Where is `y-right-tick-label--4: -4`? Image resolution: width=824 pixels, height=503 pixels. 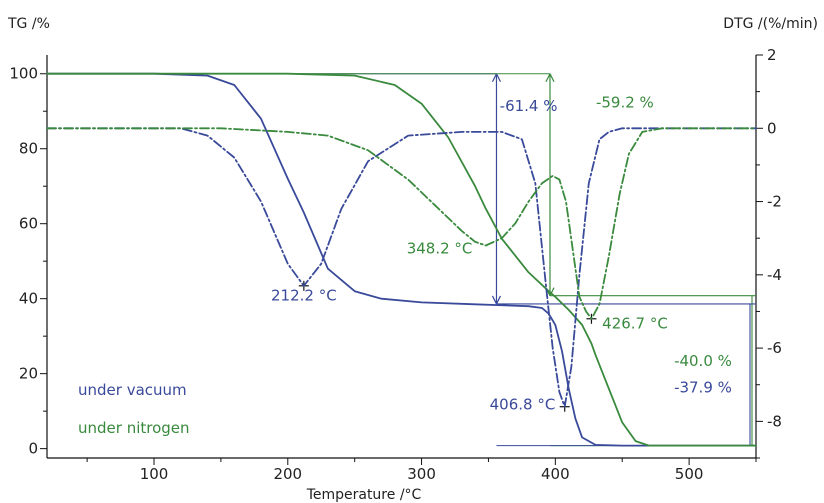 y-right-tick-label--4: -4 is located at coordinates (774, 275).